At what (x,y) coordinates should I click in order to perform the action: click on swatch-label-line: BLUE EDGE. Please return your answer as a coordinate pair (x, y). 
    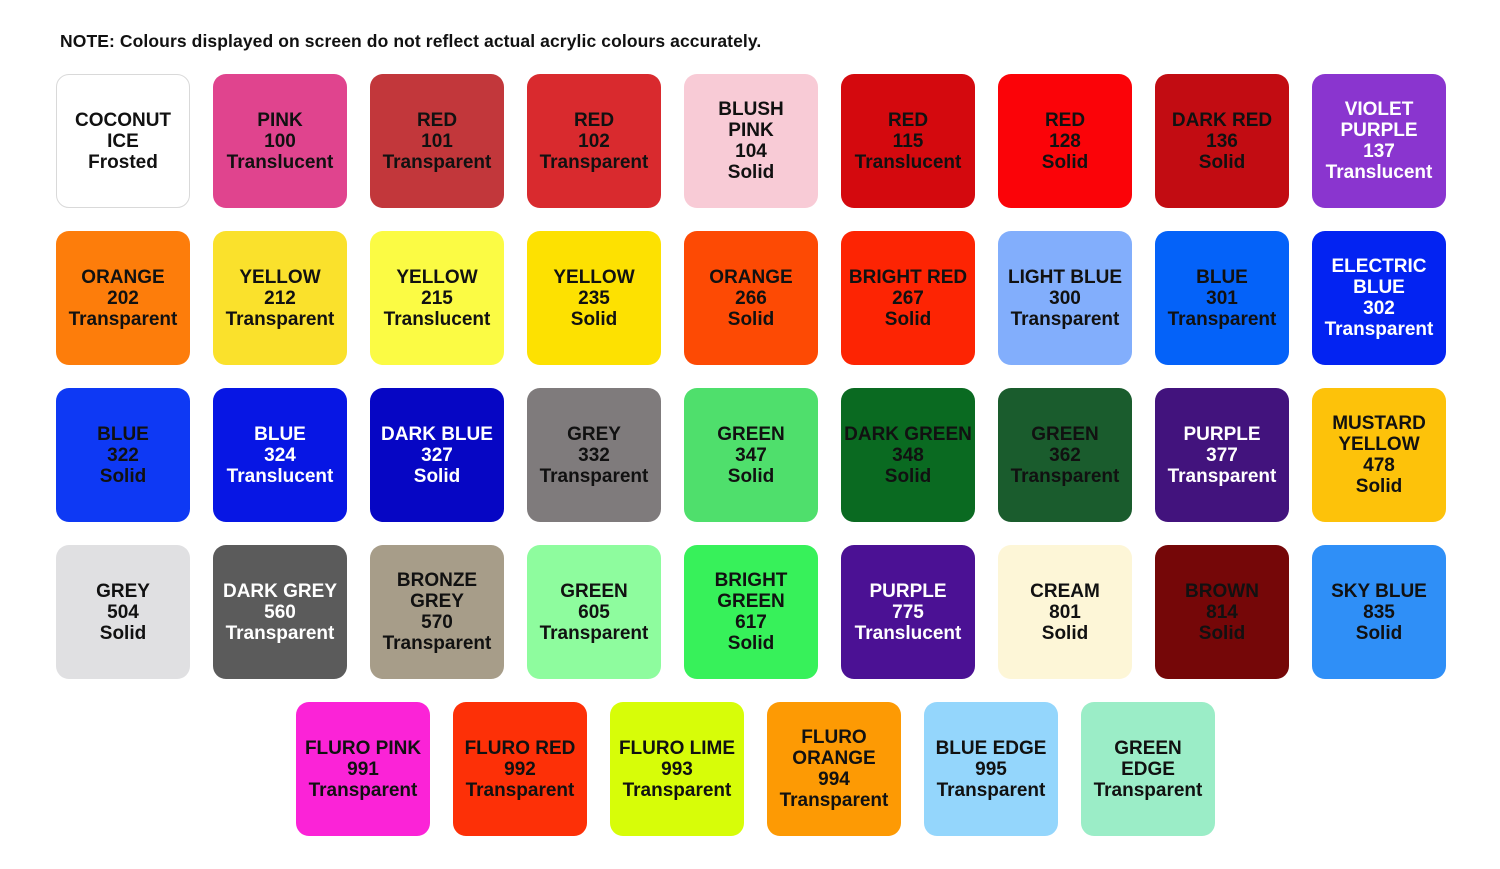
    Looking at the image, I should click on (991, 748).